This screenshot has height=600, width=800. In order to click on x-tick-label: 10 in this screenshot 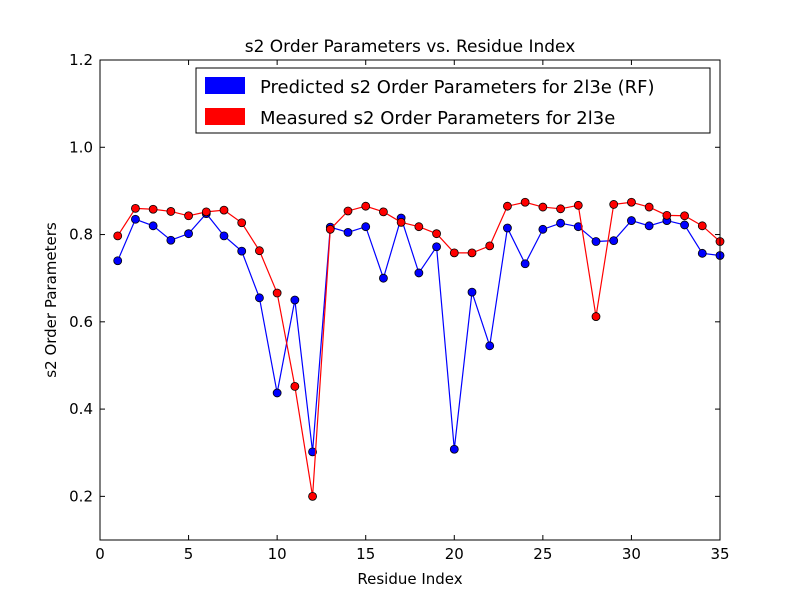, I will do `click(277, 554)`.